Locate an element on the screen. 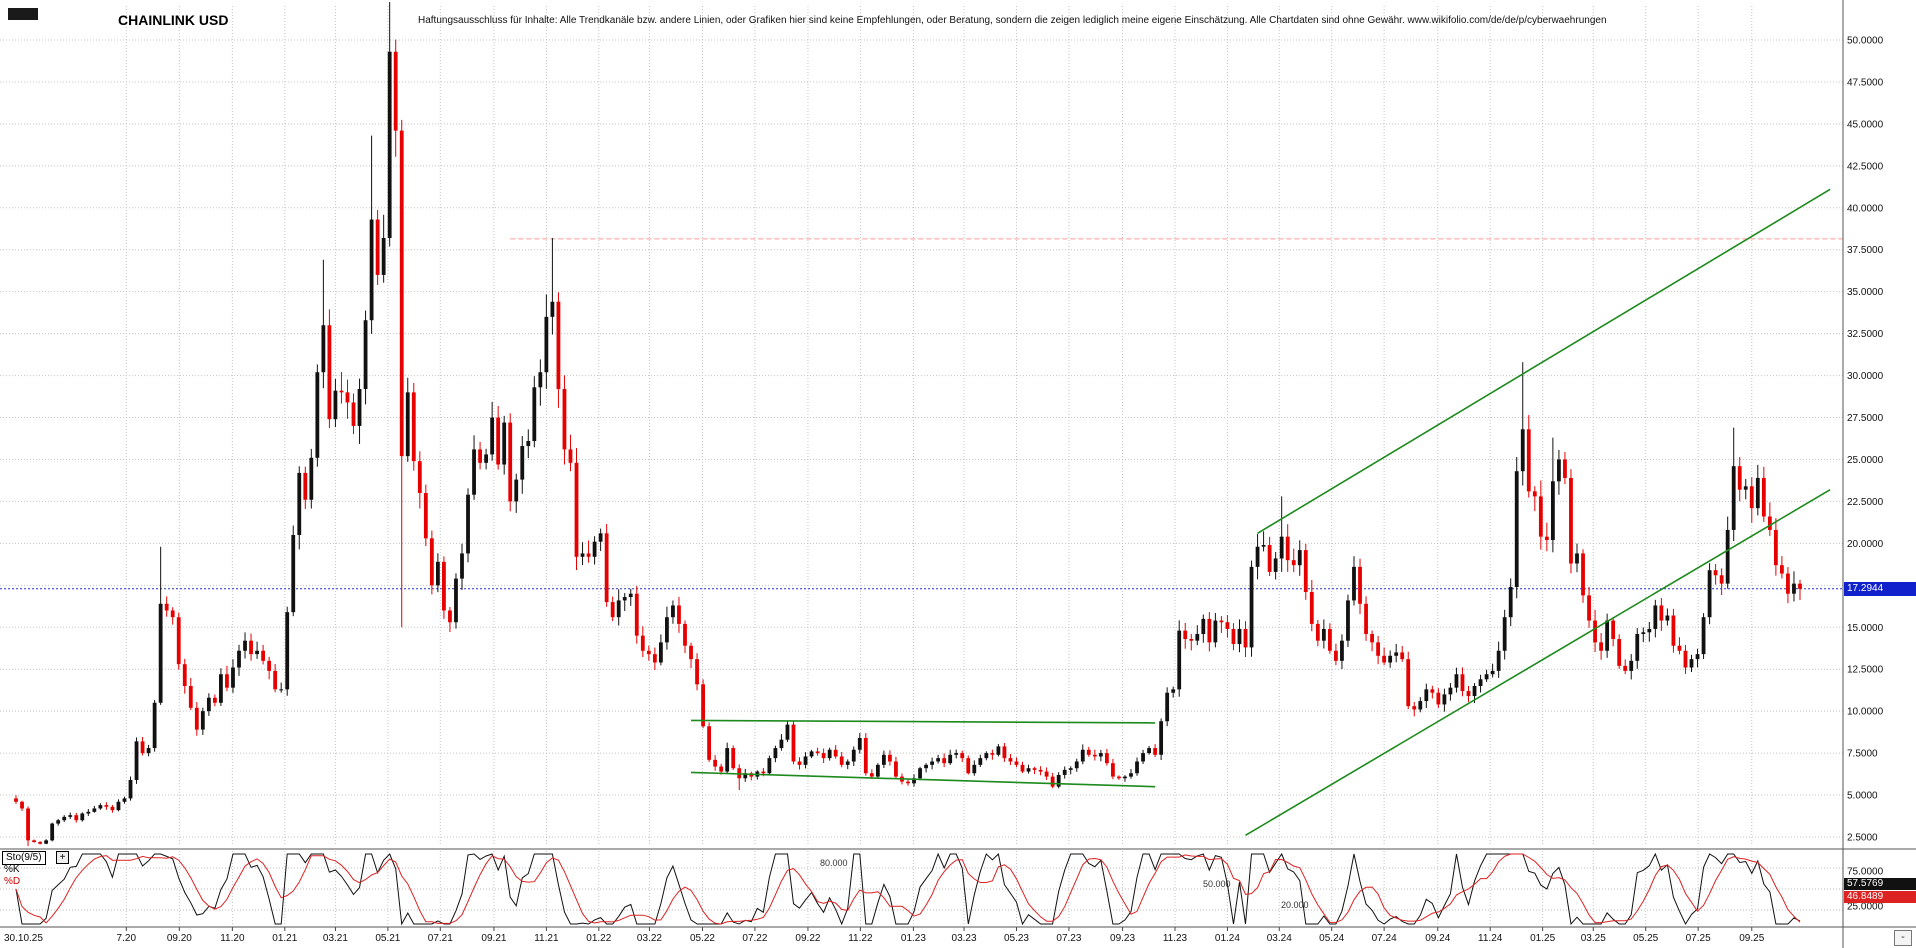 The image size is (1916, 948). svg-text: 03.21 is located at coordinates (335, 938).